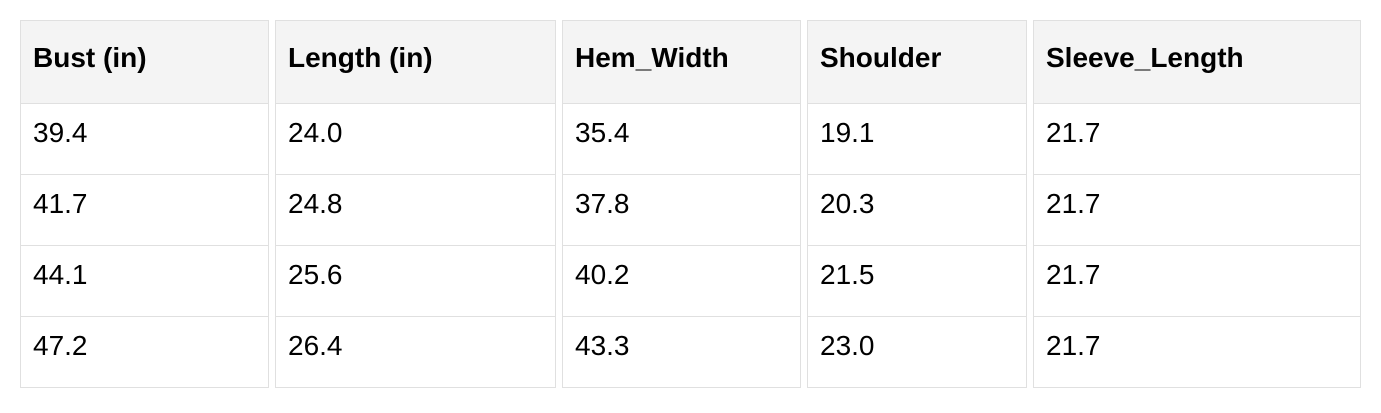  What do you see at coordinates (917, 210) in the screenshot?
I see `table-cell: 20.3` at bounding box center [917, 210].